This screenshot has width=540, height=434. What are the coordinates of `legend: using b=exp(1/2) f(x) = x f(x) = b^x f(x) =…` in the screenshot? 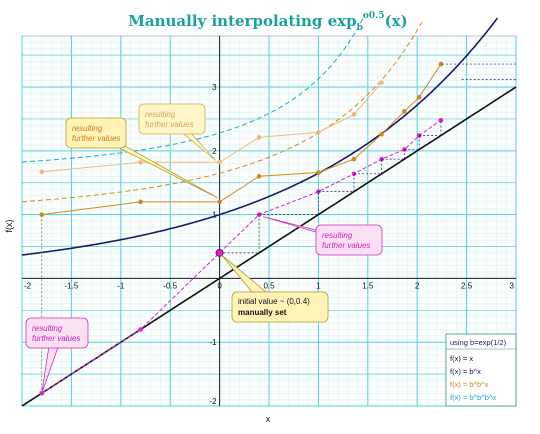 It's located at (481, 370).